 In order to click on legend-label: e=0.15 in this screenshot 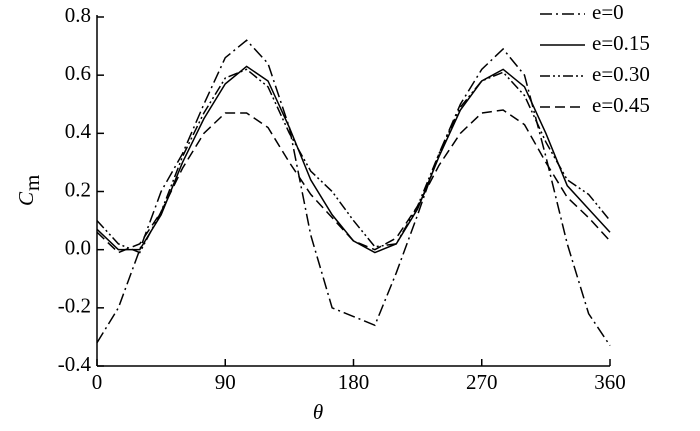, I will do `click(621, 43)`.